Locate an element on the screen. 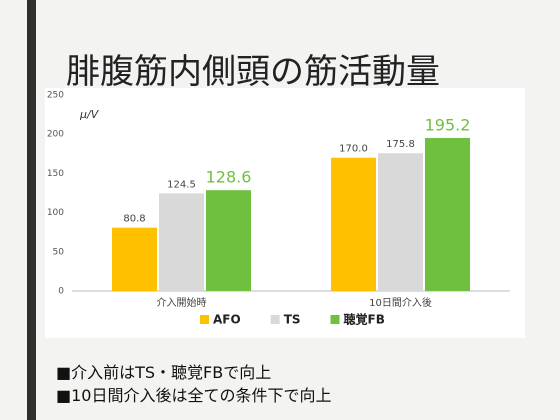 Image resolution: width=560 pixels, height=420 pixels. legend-label: TS is located at coordinates (292, 320).